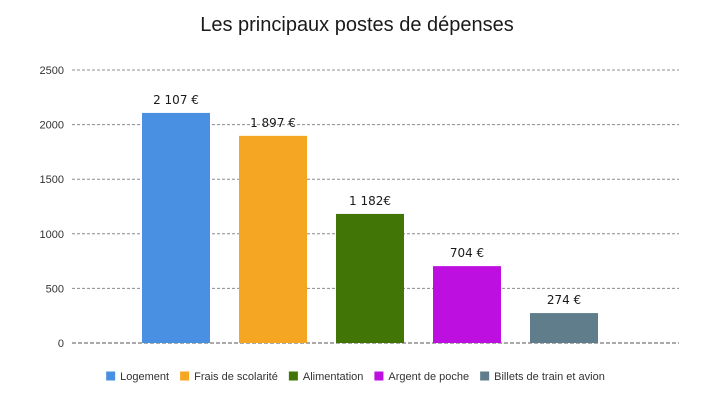  I want to click on legend-item: Frais de scolarité, so click(229, 377).